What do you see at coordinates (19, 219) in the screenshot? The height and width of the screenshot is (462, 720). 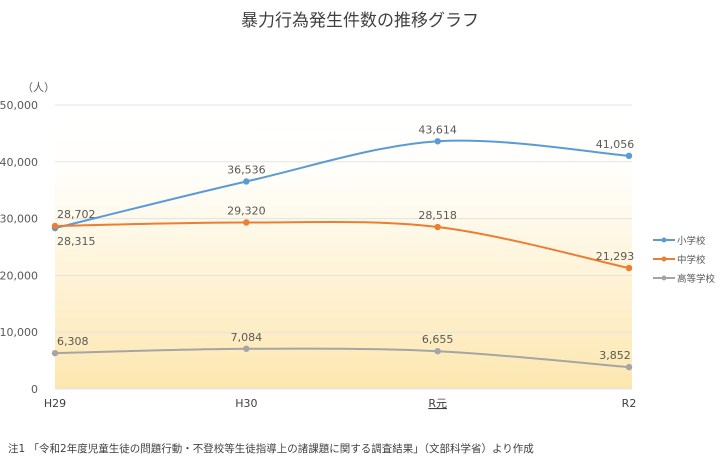 I see `y-tick-label: 30,000` at bounding box center [19, 219].